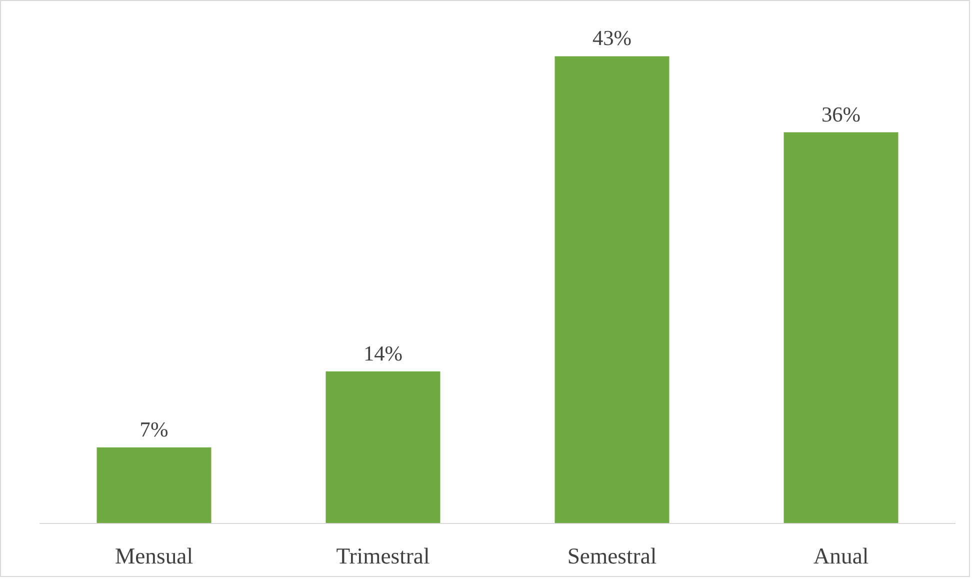 The image size is (972, 579). Describe the element at coordinates (841, 556) in the screenshot. I see `x-tick-label: Anual` at that location.